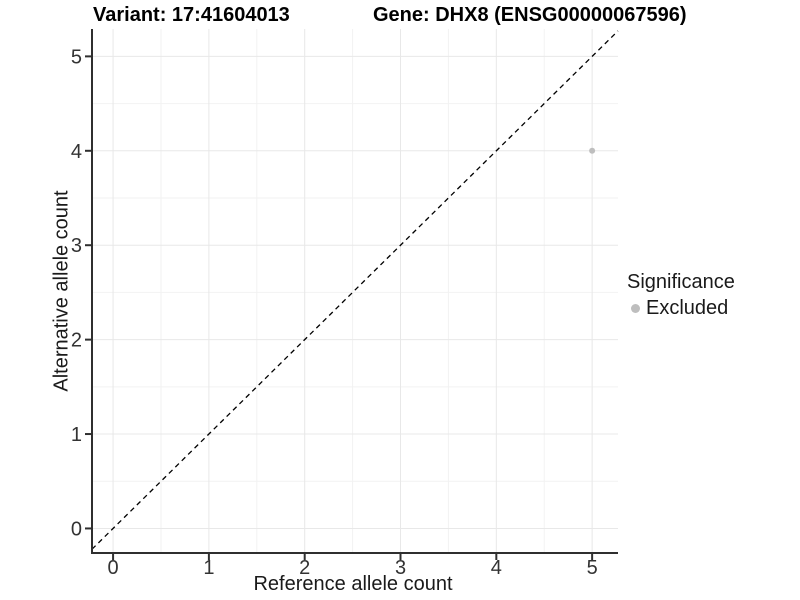 The image size is (800, 600). I want to click on legend-title: Significance, so click(681, 282).